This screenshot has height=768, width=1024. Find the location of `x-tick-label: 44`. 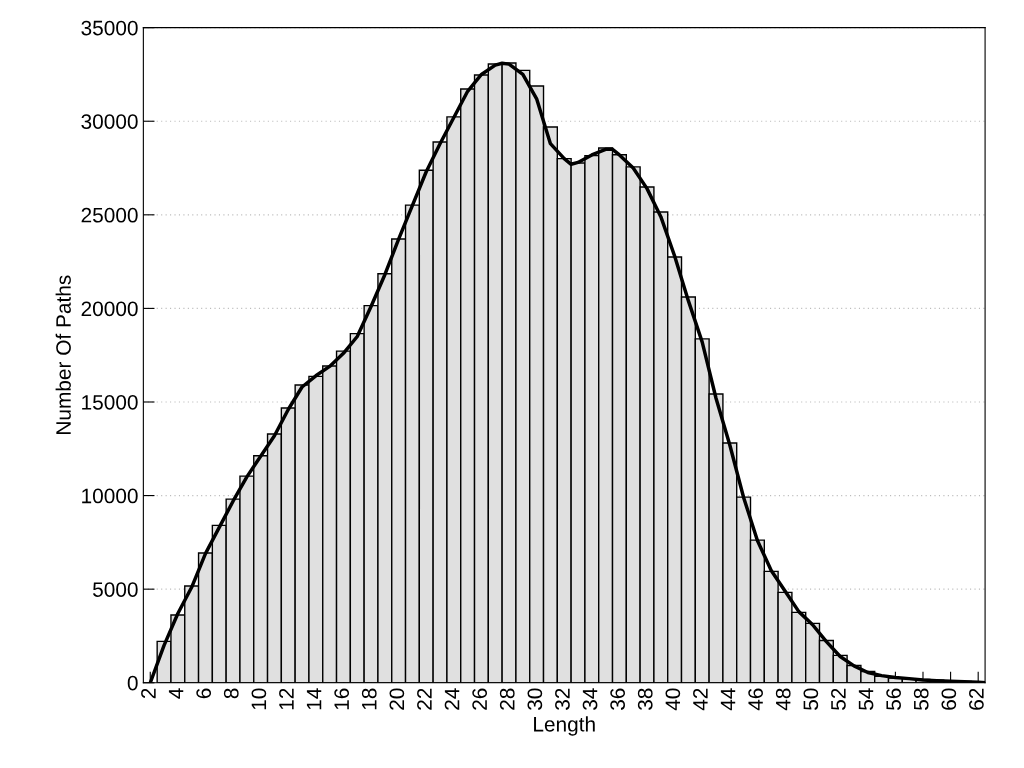

x-tick-label: 44 is located at coordinates (728, 699).